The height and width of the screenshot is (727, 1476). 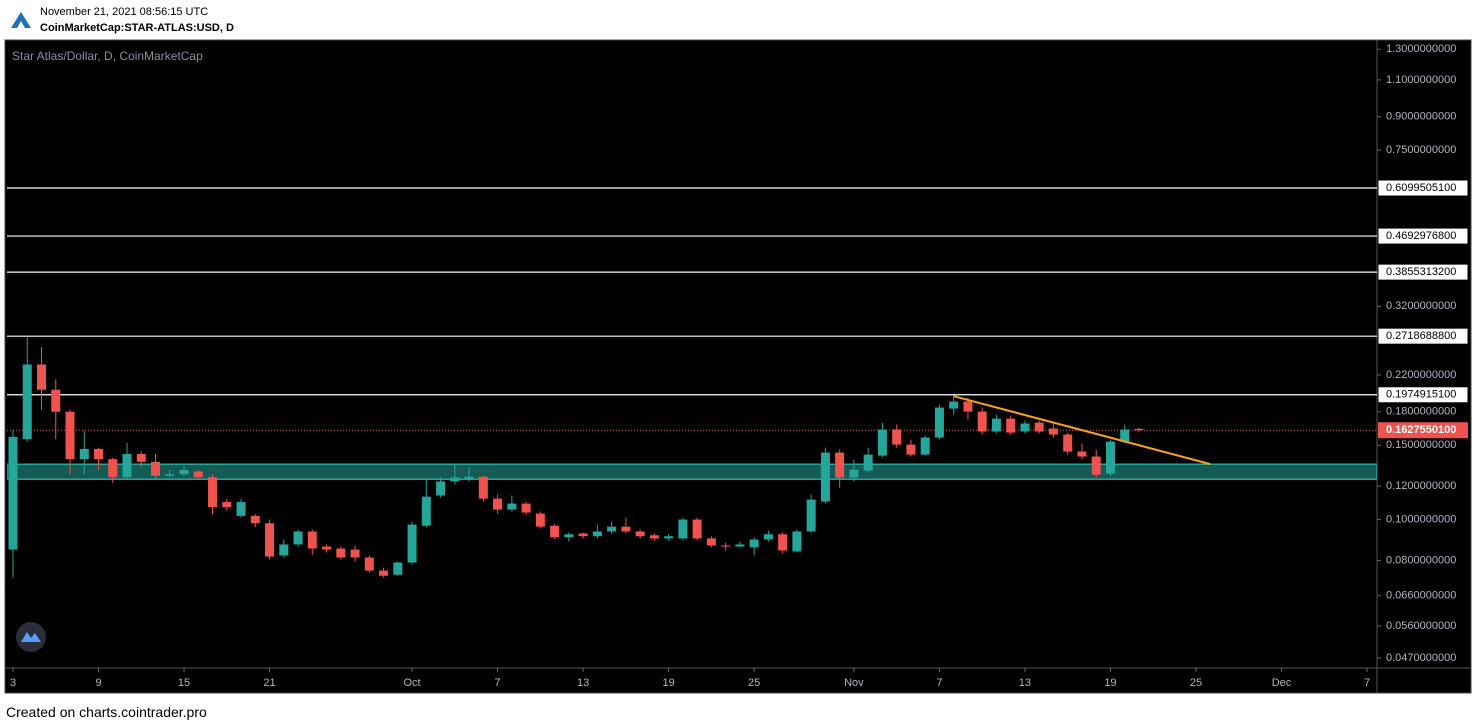 I want to click on y-tick-label: 1.1000000000, so click(x=1421, y=80).